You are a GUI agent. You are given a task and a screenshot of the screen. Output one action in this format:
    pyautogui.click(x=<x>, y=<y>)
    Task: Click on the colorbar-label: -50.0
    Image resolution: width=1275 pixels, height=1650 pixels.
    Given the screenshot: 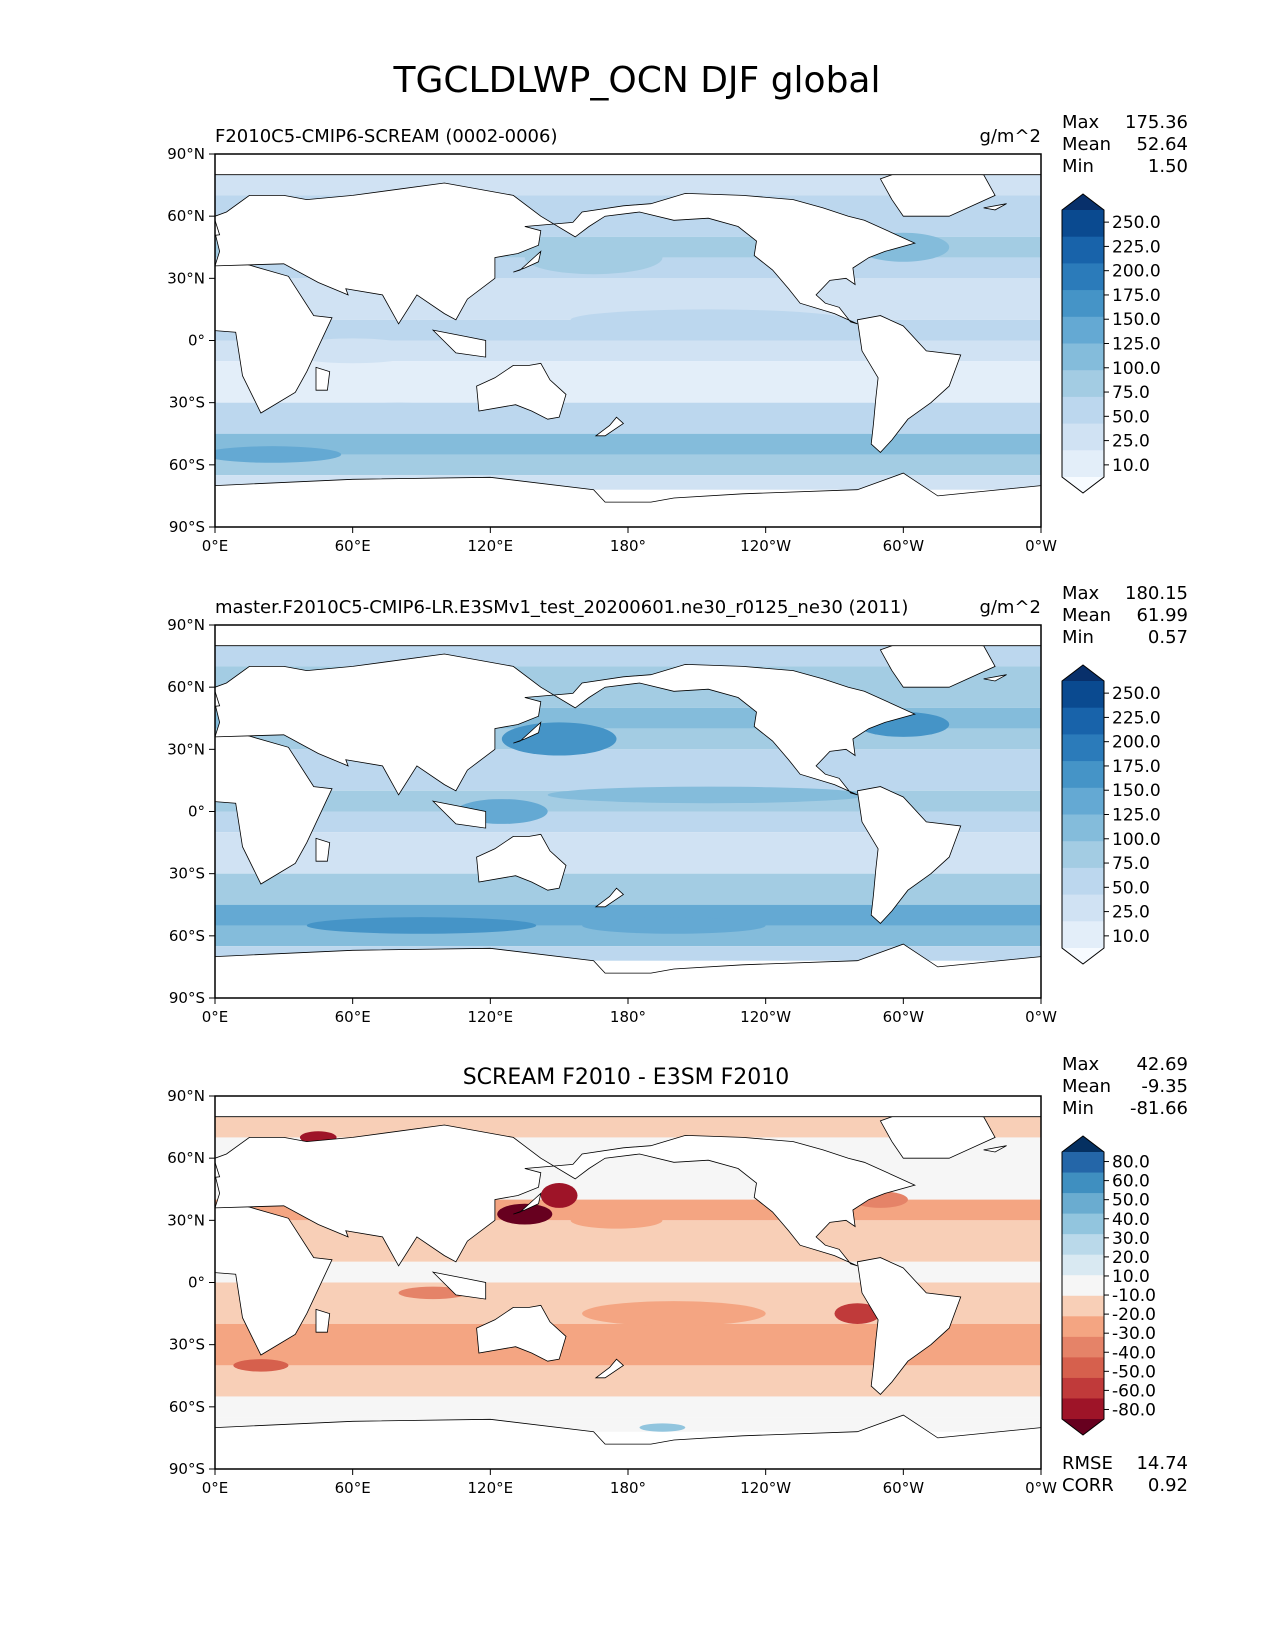 What is the action you would take?
    pyautogui.click(x=1134, y=1372)
    